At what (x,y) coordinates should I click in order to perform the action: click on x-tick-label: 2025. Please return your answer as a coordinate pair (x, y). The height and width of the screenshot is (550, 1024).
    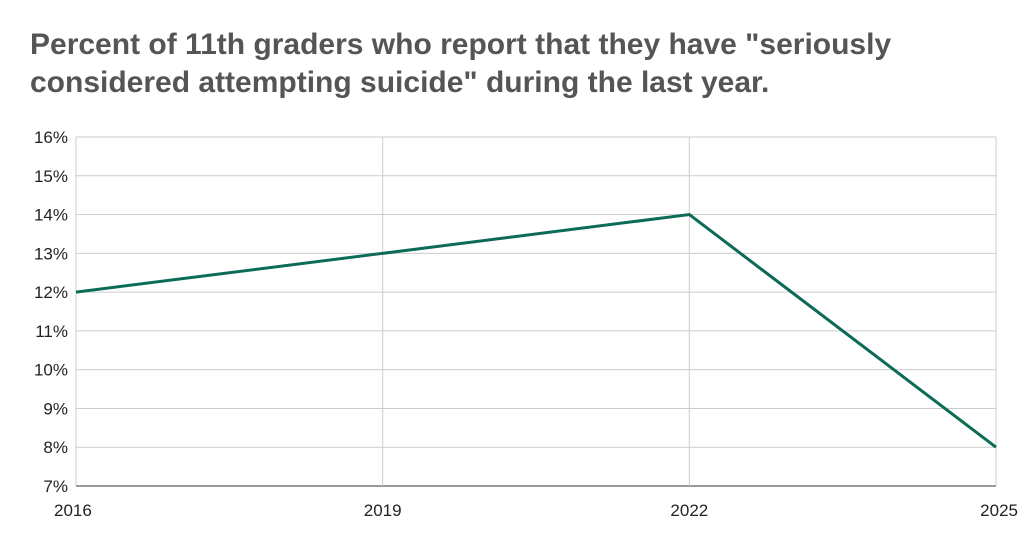
    Looking at the image, I should click on (999, 510).